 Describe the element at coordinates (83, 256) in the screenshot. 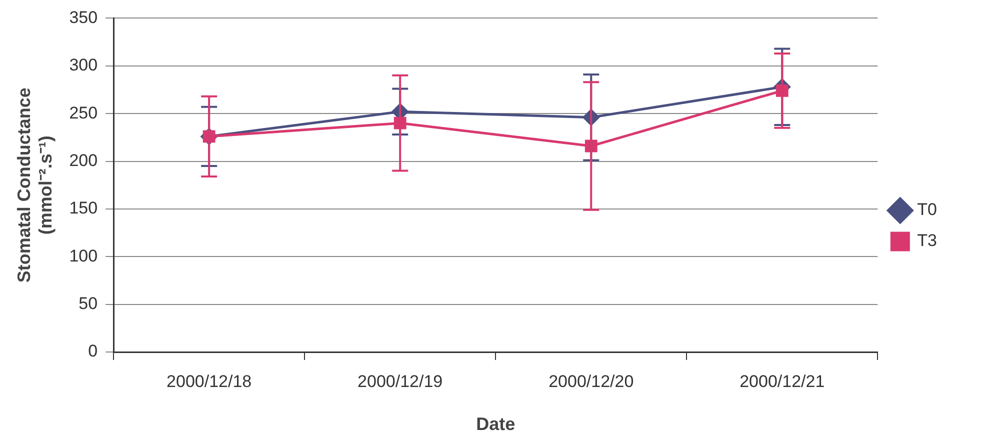

I see `y-tick-label: 100` at that location.